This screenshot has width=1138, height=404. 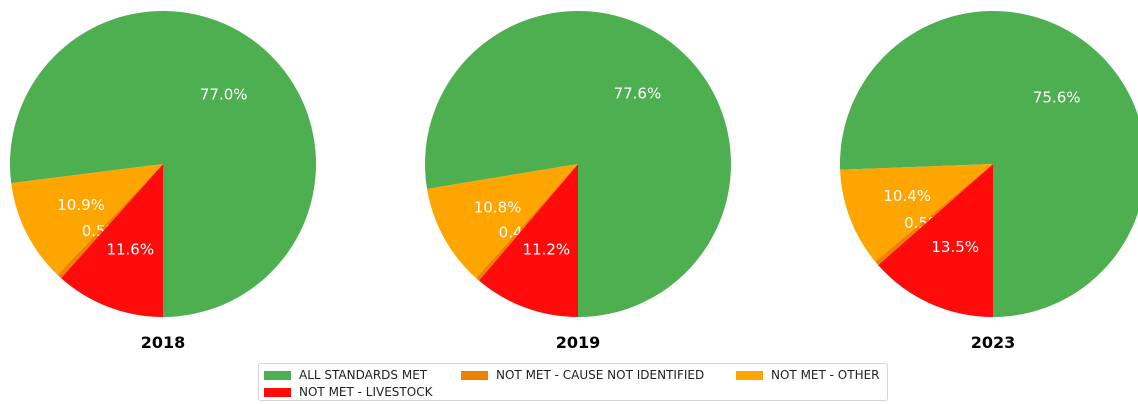 What do you see at coordinates (907, 196) in the screenshot?
I see `pie-data-label: 10.4%` at bounding box center [907, 196].